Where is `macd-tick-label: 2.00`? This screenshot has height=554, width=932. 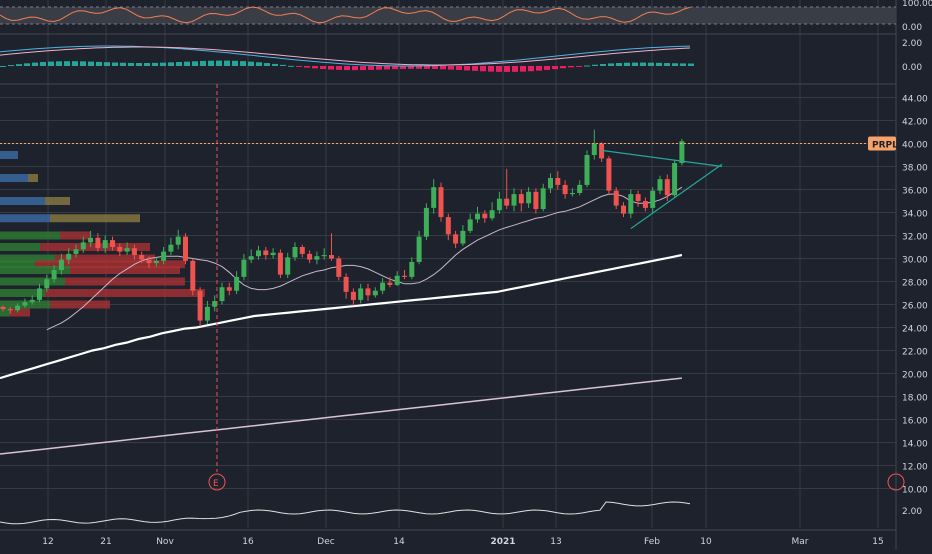
macd-tick-label: 2.00 is located at coordinates (912, 44).